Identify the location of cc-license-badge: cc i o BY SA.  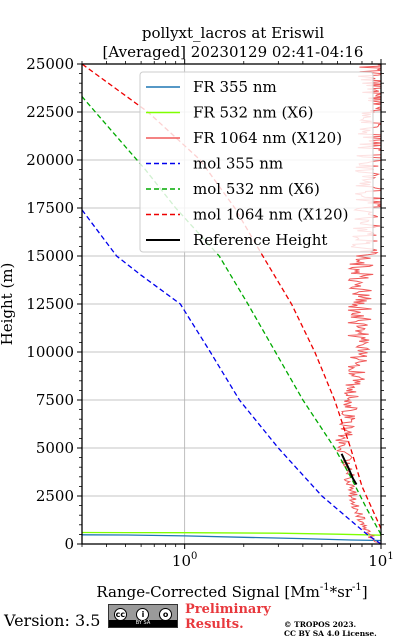
(143, 616).